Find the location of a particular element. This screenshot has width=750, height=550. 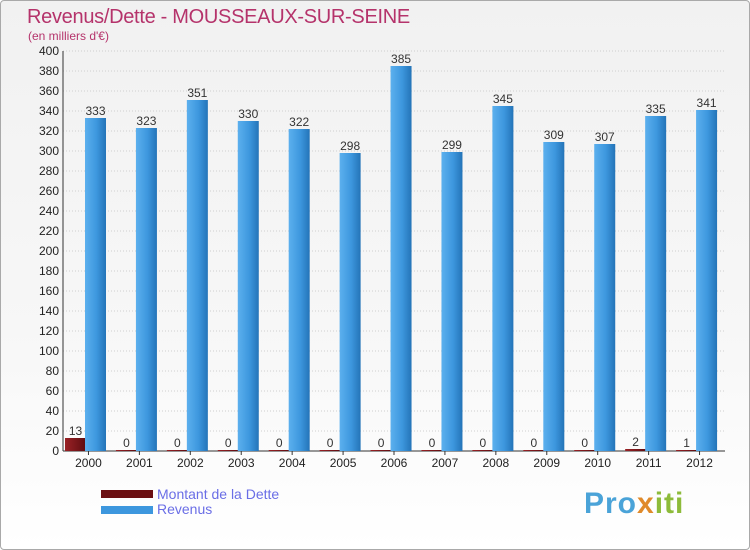

chart-title: Revenus/Dette - MOUSSEAUX-SUR-SEINE is located at coordinates (218, 17).